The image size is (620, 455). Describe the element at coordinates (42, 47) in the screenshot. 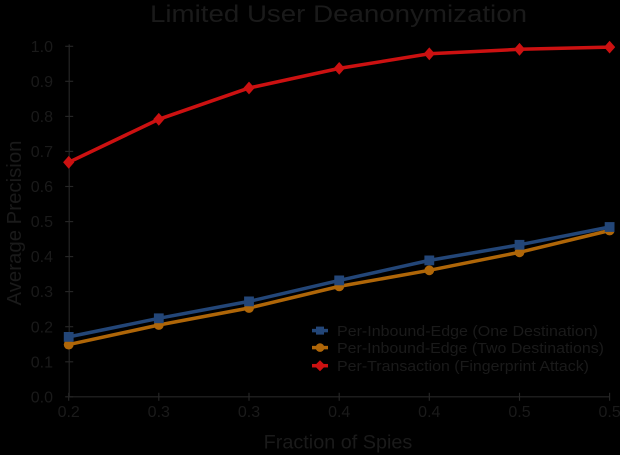

I see `svg-text: 1.0` at that location.